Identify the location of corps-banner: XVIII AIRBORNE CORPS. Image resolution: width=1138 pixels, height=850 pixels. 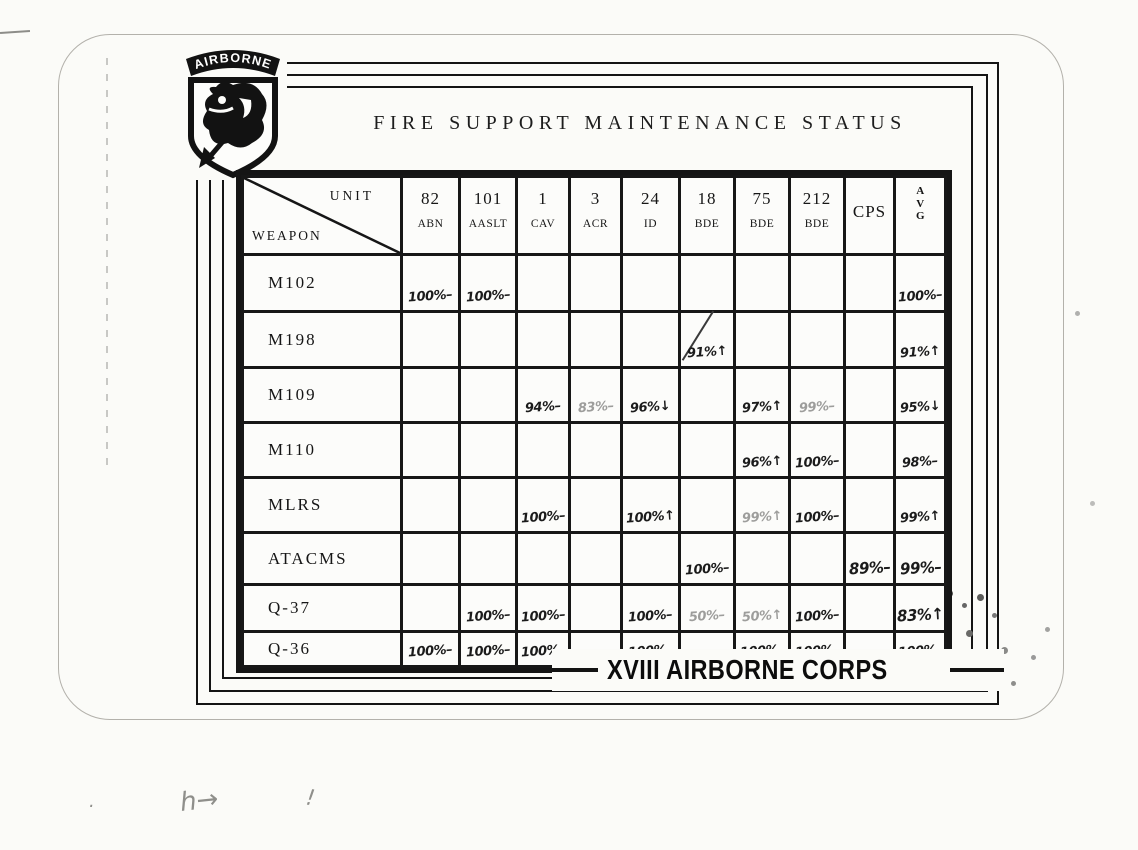
(778, 670).